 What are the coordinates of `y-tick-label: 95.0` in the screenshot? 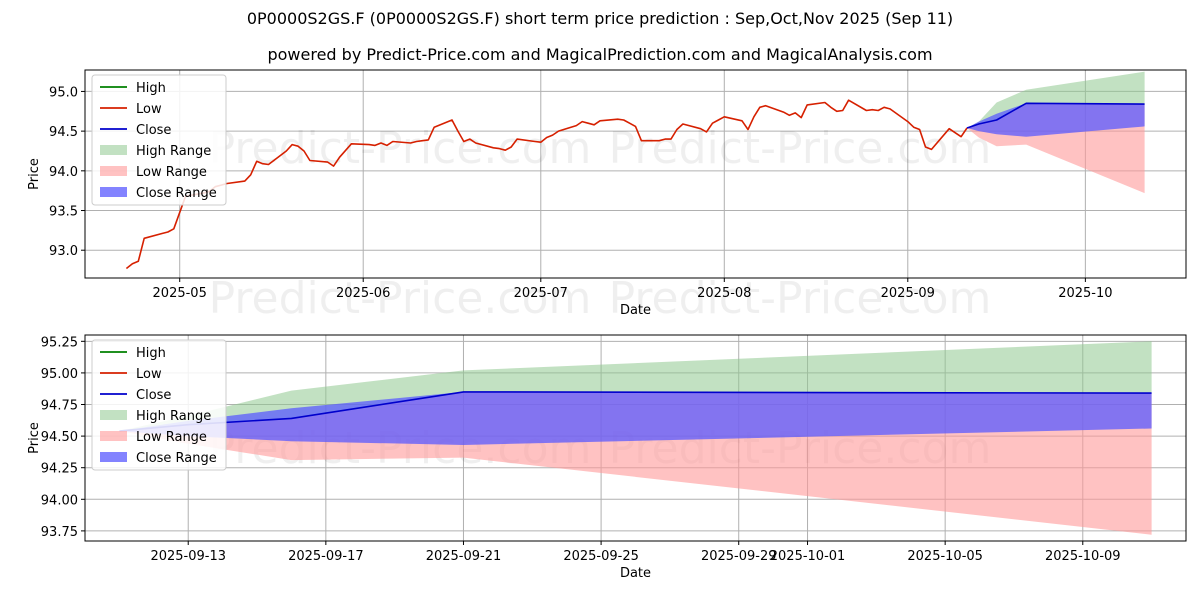 It's located at (63, 92).